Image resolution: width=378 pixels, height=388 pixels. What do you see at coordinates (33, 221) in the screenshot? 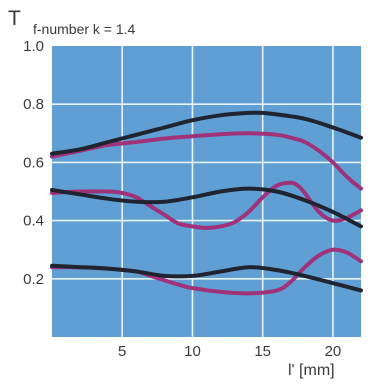
I see `y-tick-label: 0.4` at bounding box center [33, 221].